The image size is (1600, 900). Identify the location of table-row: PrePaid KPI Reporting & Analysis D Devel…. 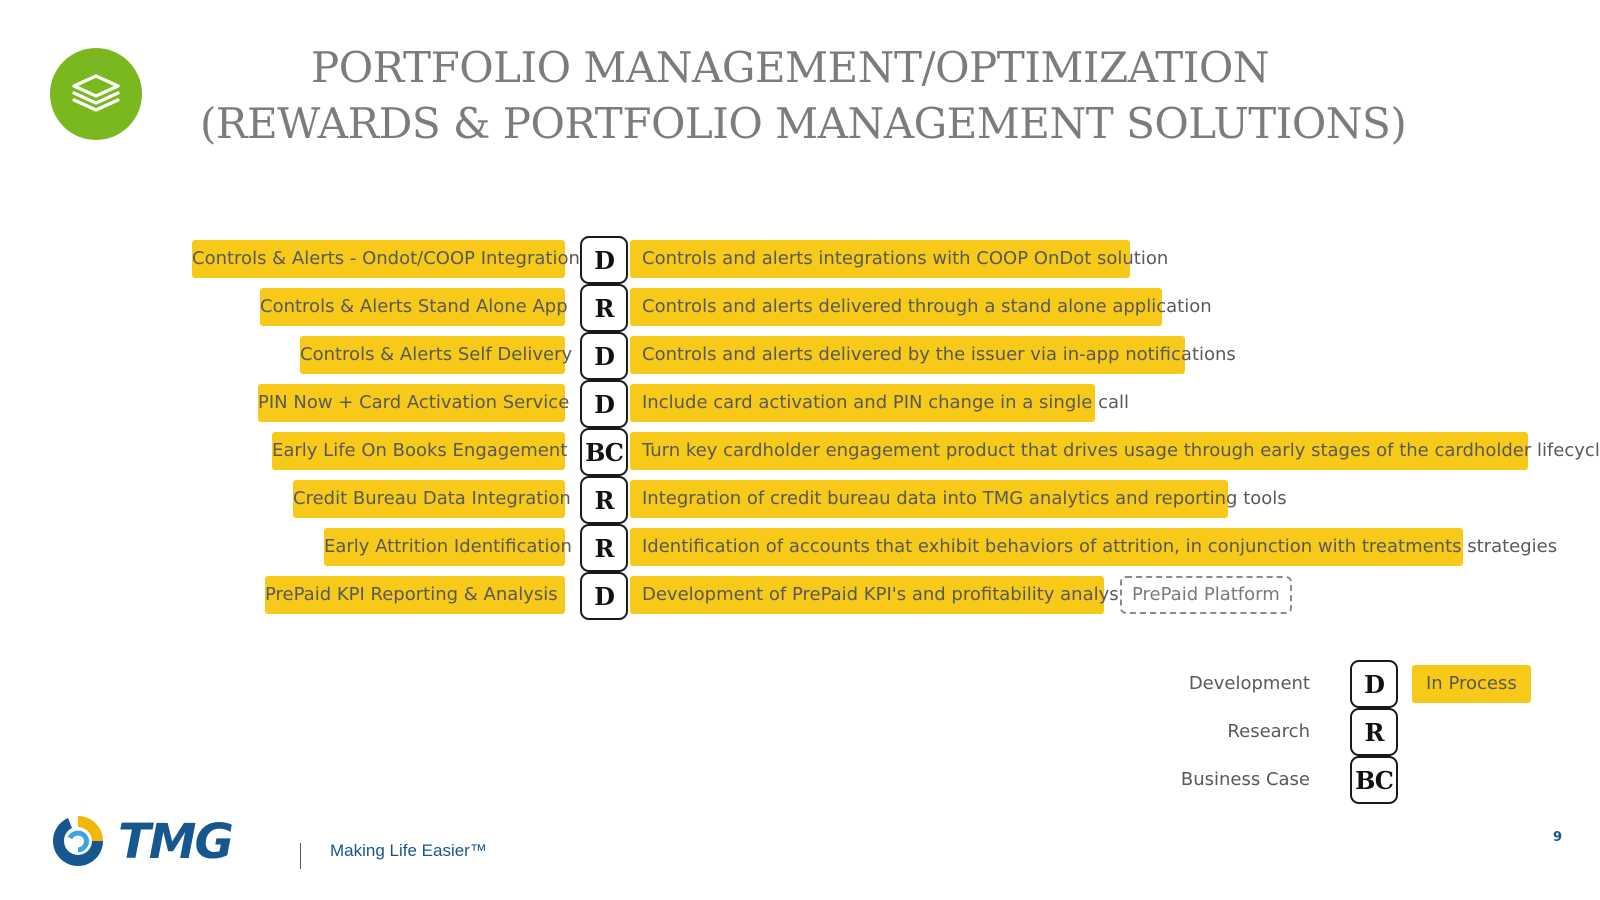
(800, 596).